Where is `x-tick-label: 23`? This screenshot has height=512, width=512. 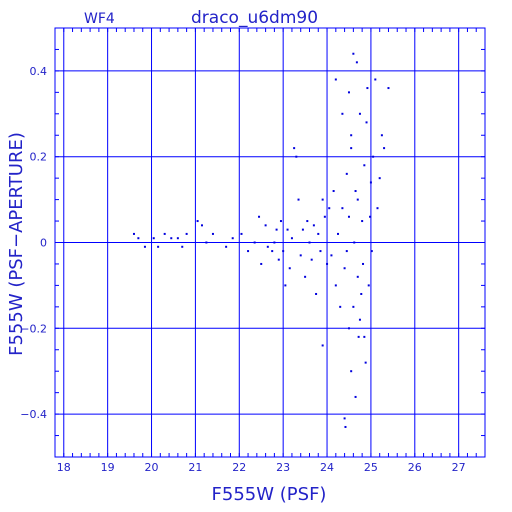
x-tick-label: 23 is located at coordinates (283, 467).